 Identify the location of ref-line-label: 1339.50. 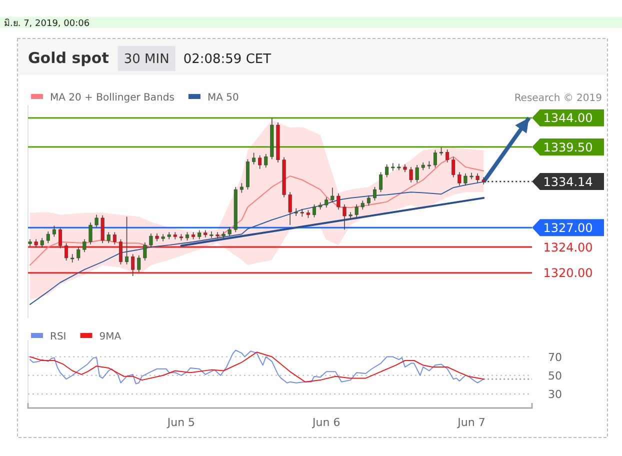
(568, 147).